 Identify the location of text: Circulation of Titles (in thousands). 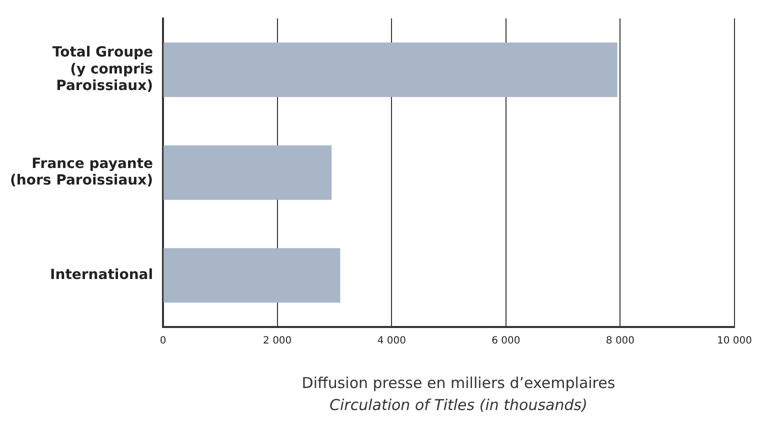
(458, 405).